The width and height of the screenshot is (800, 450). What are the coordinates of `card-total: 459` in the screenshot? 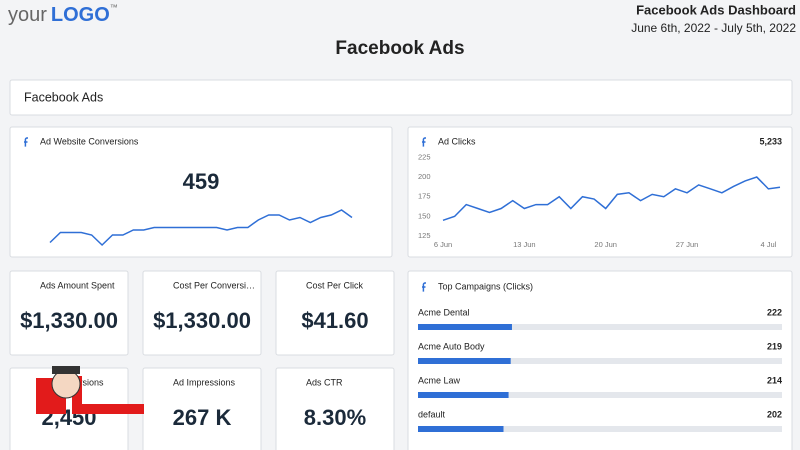 It's located at (201, 181).